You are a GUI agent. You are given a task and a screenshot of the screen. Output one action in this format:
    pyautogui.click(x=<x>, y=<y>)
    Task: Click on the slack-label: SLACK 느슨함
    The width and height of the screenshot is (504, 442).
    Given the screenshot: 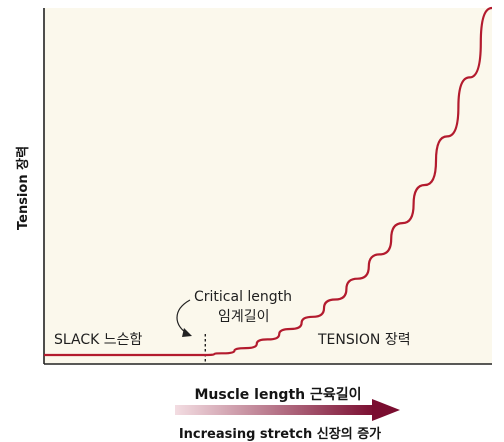 What is the action you would take?
    pyautogui.click(x=98, y=340)
    